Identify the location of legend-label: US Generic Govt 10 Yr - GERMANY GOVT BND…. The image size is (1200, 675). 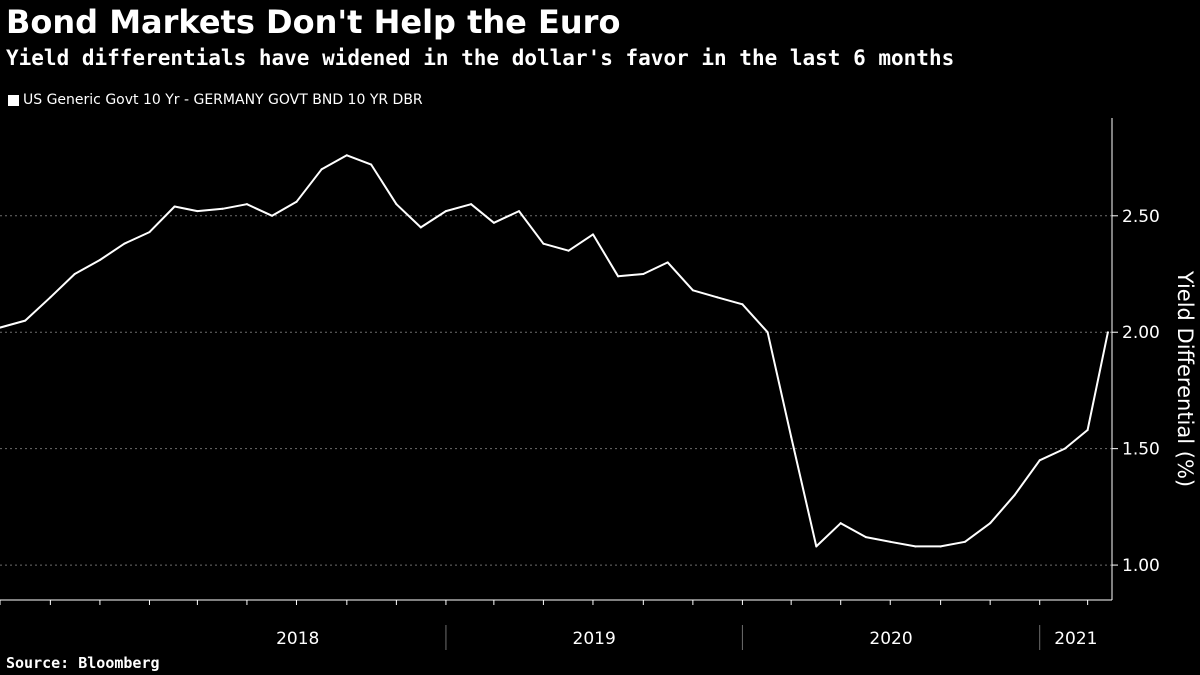
(223, 100).